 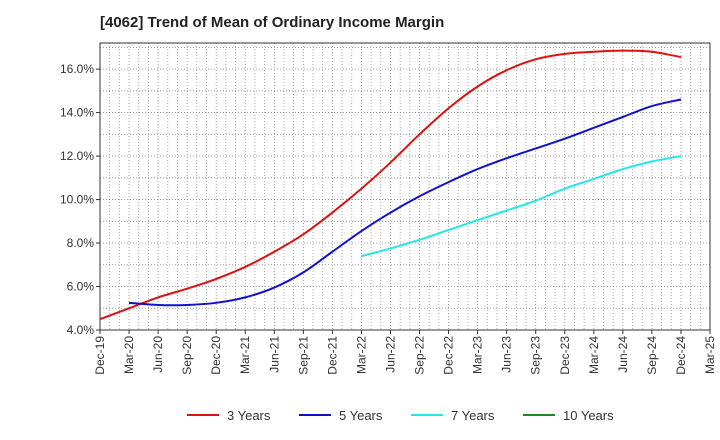 I want to click on x-tick-label: Mar-24, so click(x=594, y=355).